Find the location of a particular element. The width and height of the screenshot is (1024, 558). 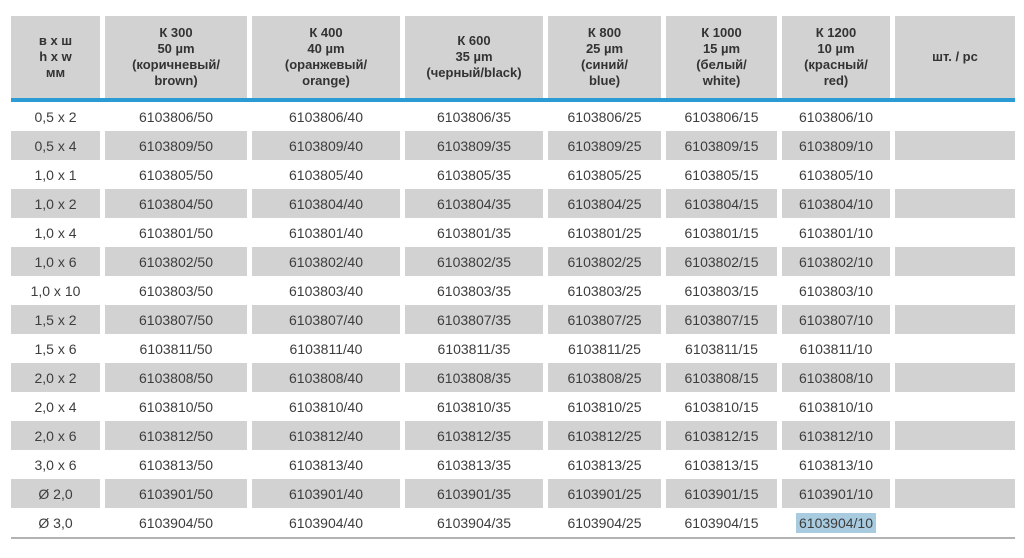

size-cell: Ø 2,0 is located at coordinates (55, 493).